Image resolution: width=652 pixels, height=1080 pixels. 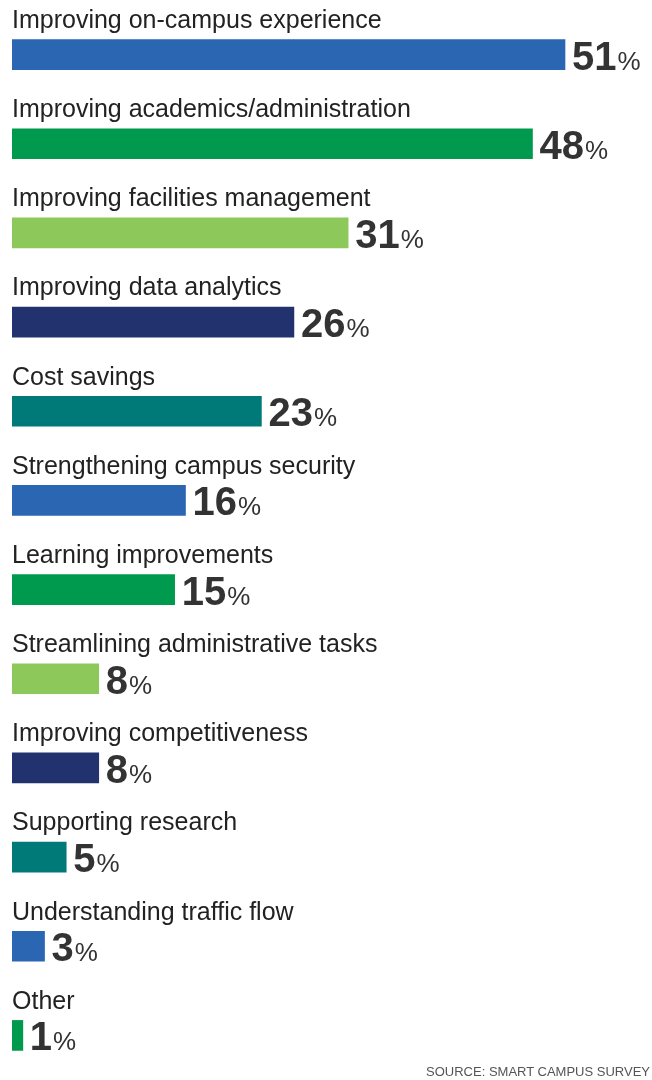 What do you see at coordinates (303, 412) in the screenshot?
I see `data-label: 23%` at bounding box center [303, 412].